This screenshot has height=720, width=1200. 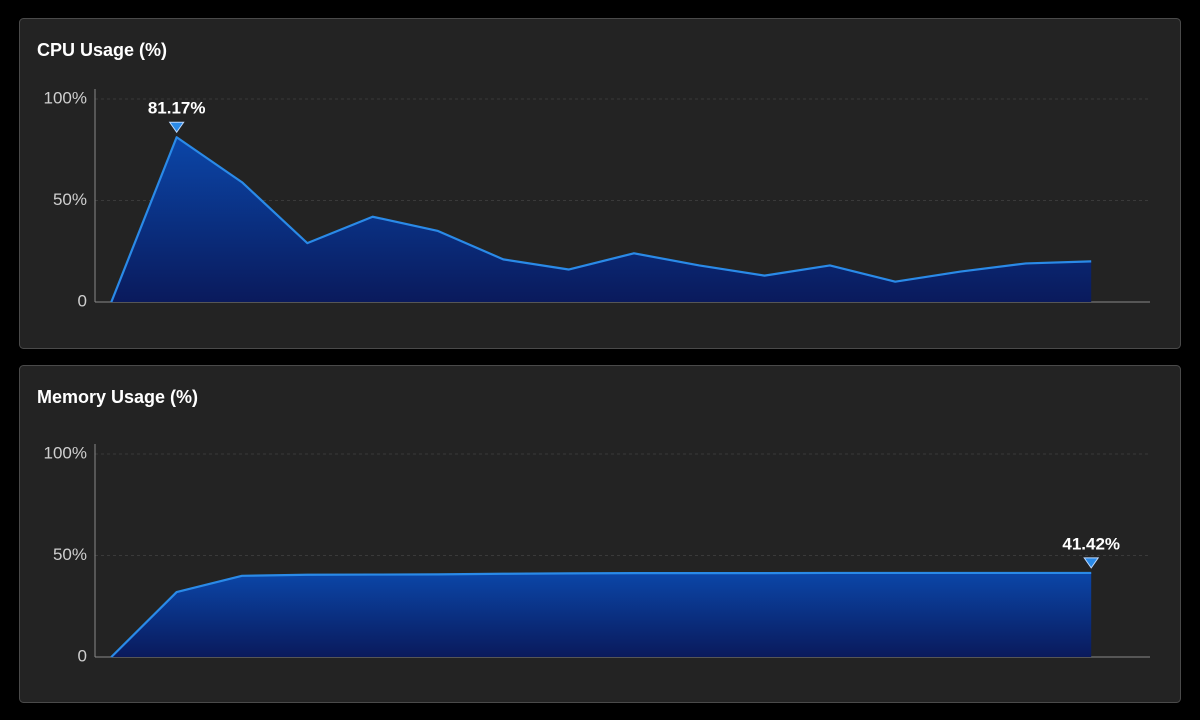 I want to click on chart-title: CPU Usage (%), so click(x=102, y=50).